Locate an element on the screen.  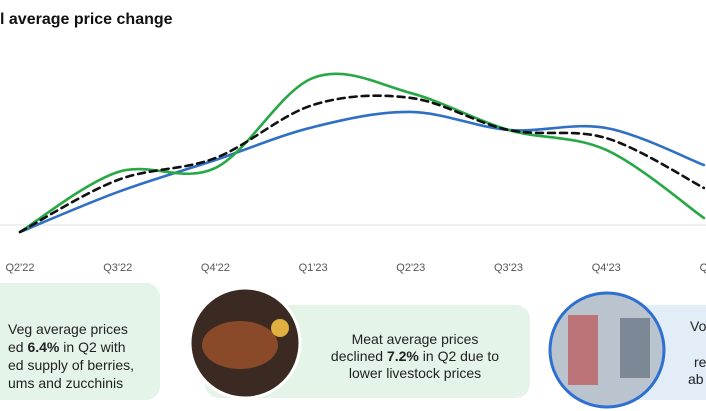
callout-text: Veg average prices is located at coordinates (68, 329).